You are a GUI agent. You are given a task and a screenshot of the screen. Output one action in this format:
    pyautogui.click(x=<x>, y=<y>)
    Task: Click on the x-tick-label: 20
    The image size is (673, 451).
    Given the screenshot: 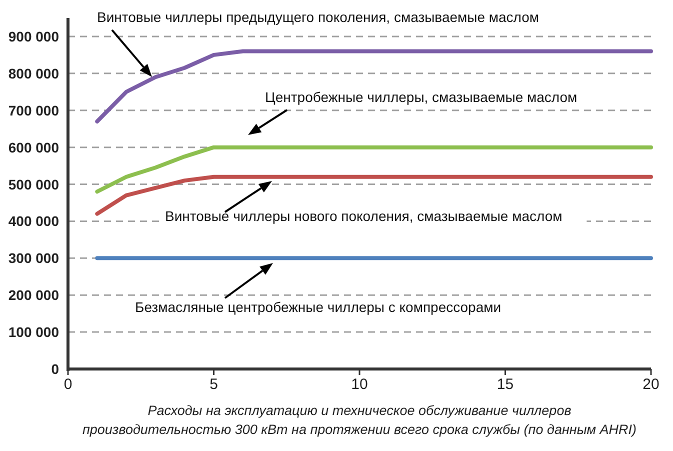 What is the action you would take?
    pyautogui.click(x=651, y=384)
    